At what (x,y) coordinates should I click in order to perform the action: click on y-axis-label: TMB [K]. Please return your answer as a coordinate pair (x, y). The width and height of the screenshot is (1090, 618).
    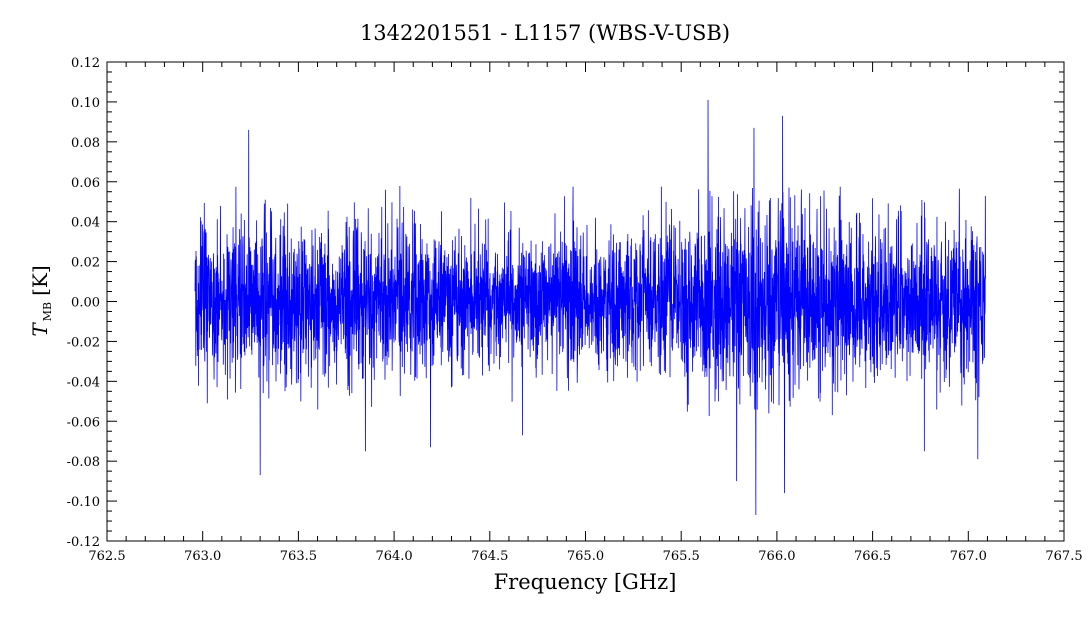
    Looking at the image, I should click on (41, 300).